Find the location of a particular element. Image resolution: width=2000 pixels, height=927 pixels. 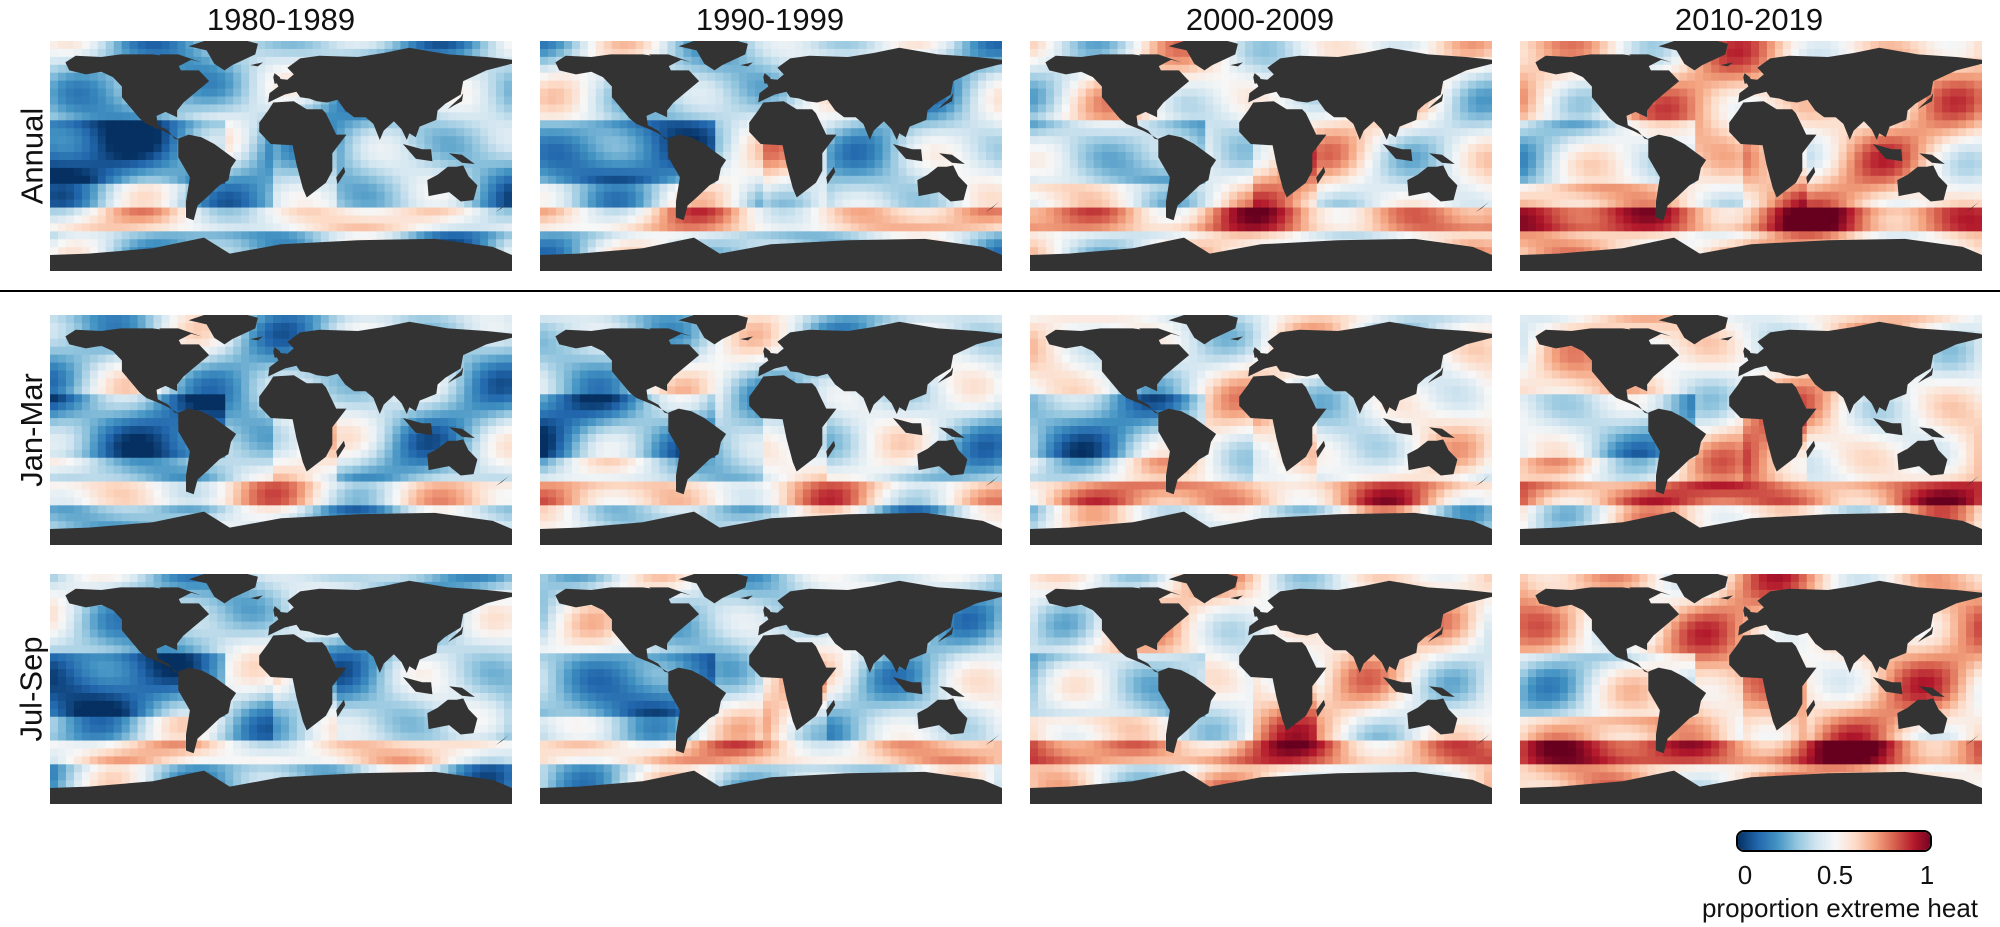

map-panel-annual-1980-1989 is located at coordinates (281, 156).